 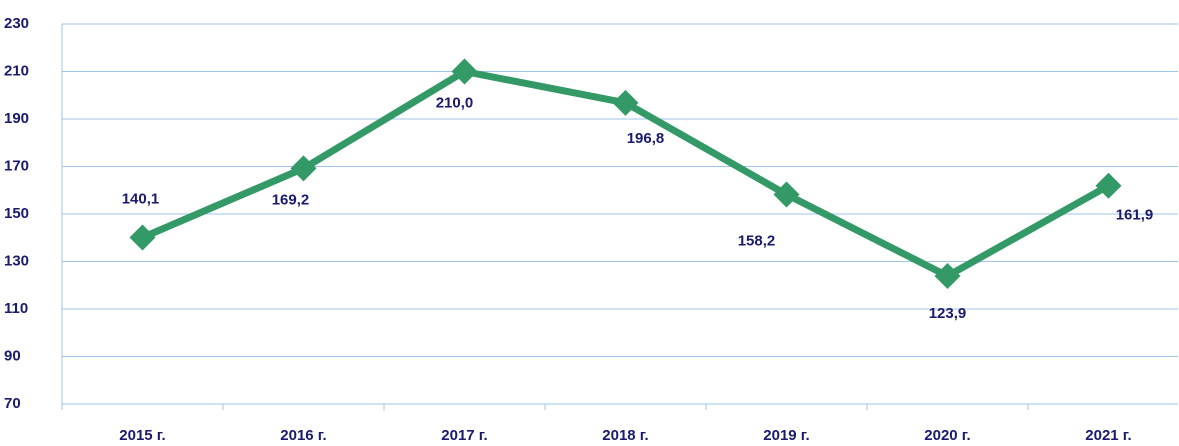 I want to click on y-tick-label: 230, so click(x=16, y=23).